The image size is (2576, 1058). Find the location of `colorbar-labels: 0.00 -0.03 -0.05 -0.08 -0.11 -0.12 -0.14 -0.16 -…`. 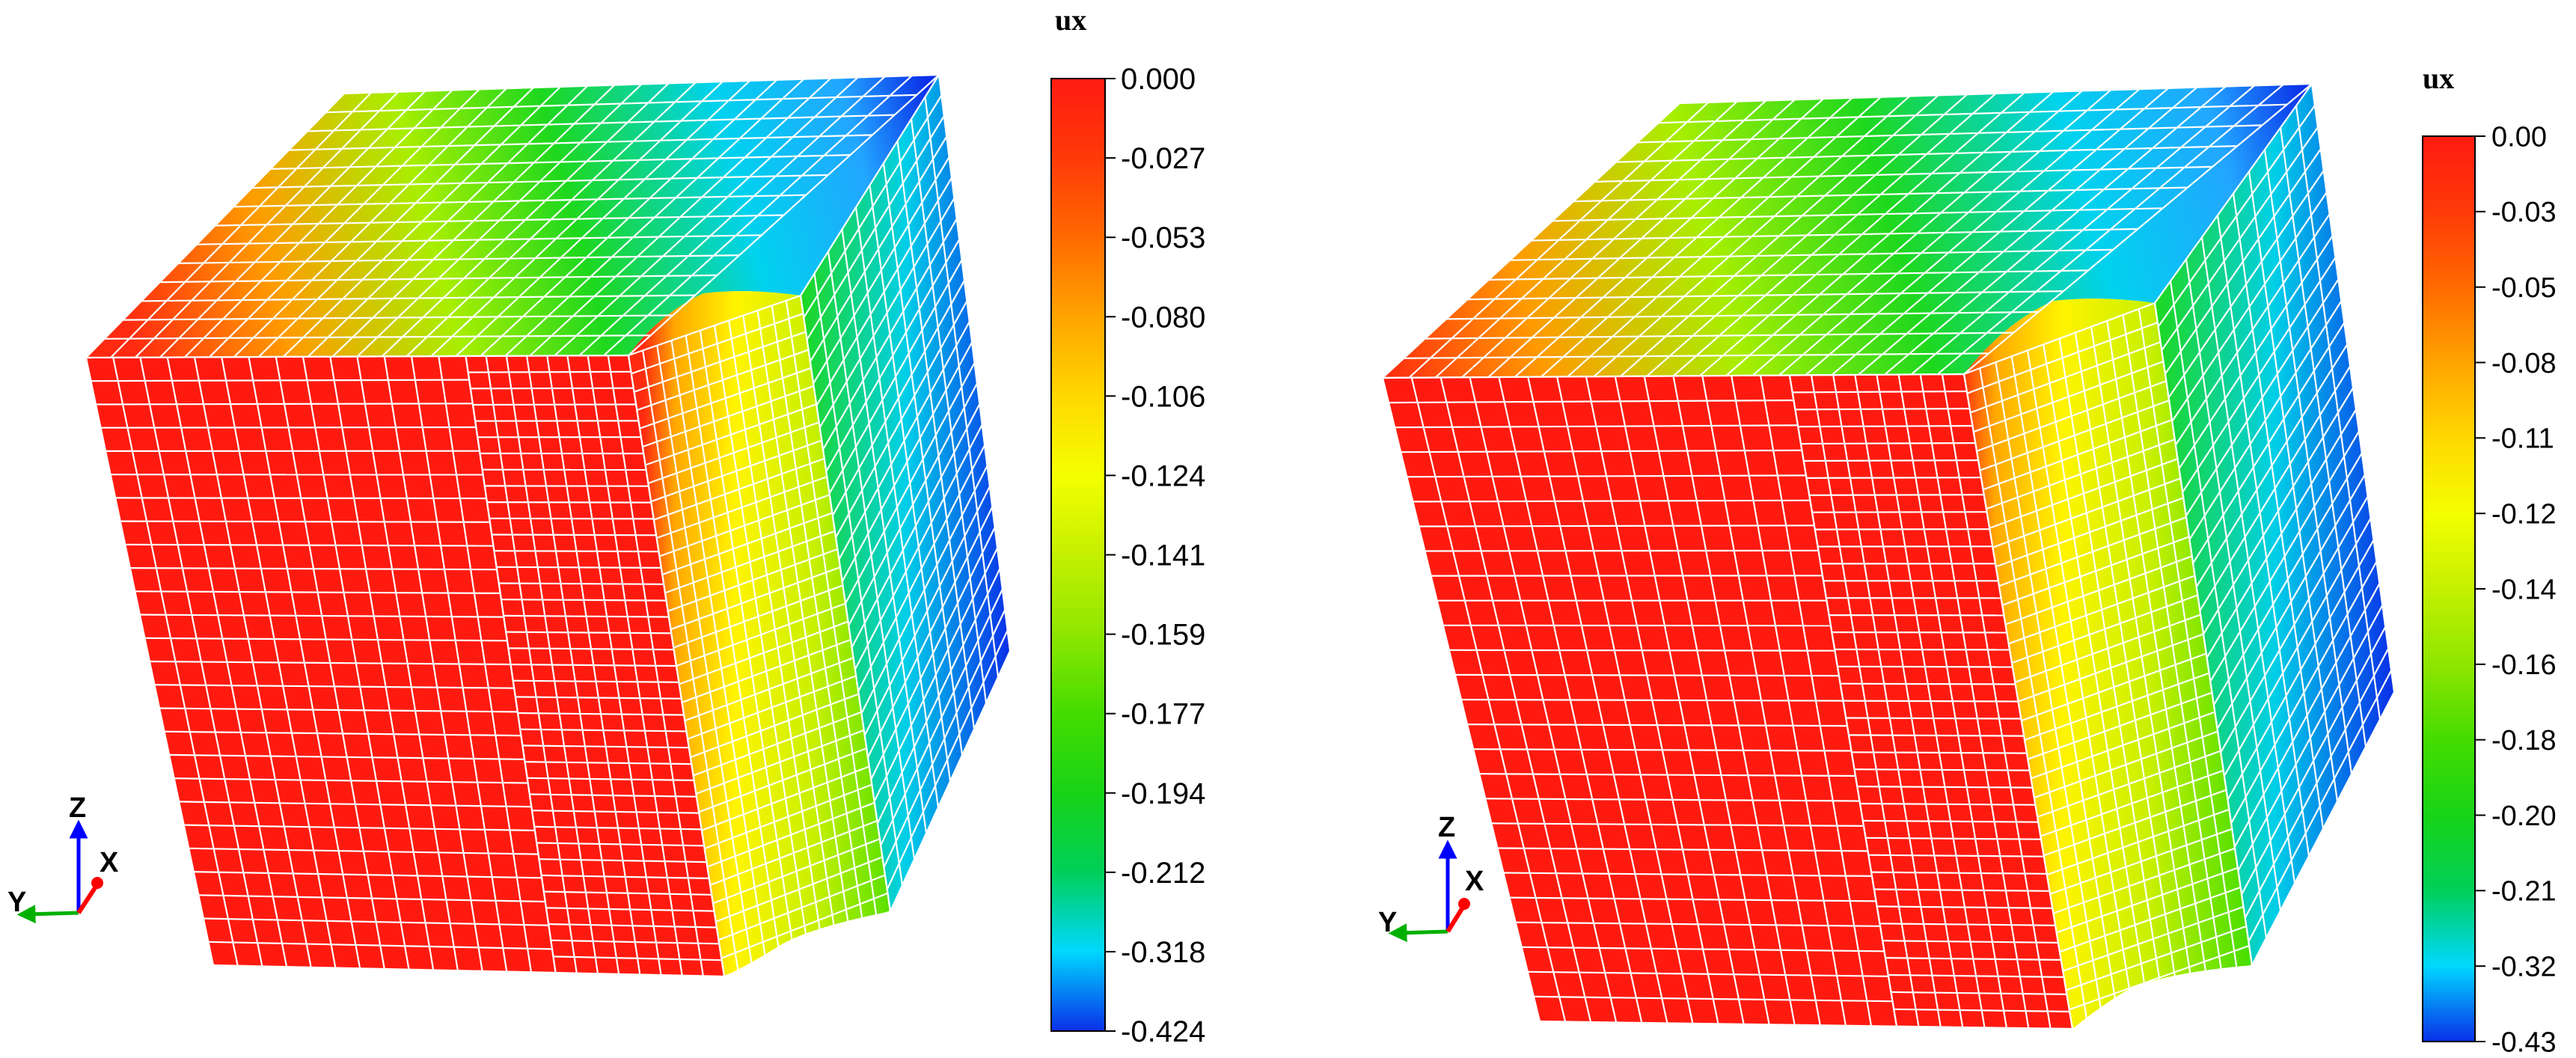

colorbar-labels: 0.00 -0.03 -0.05 -0.08 -0.11 -0.12 -0.14 -0.16 -… is located at coordinates (2524, 589).